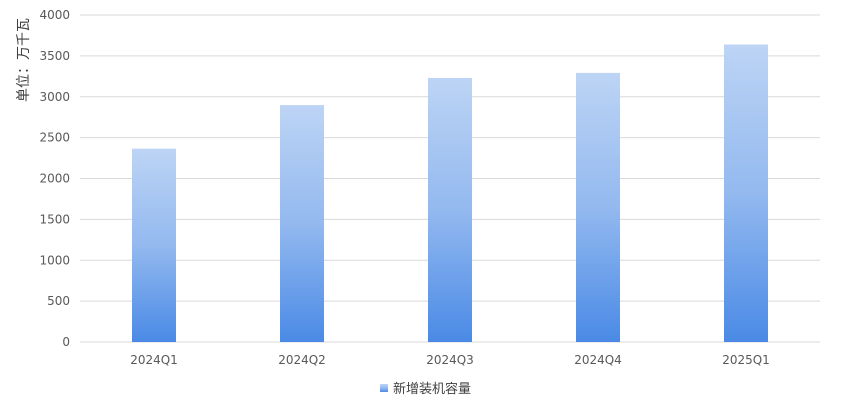 The width and height of the screenshot is (856, 413). What do you see at coordinates (24, 60) in the screenshot?
I see `y-axis-label: 单位：万千瓦` at bounding box center [24, 60].